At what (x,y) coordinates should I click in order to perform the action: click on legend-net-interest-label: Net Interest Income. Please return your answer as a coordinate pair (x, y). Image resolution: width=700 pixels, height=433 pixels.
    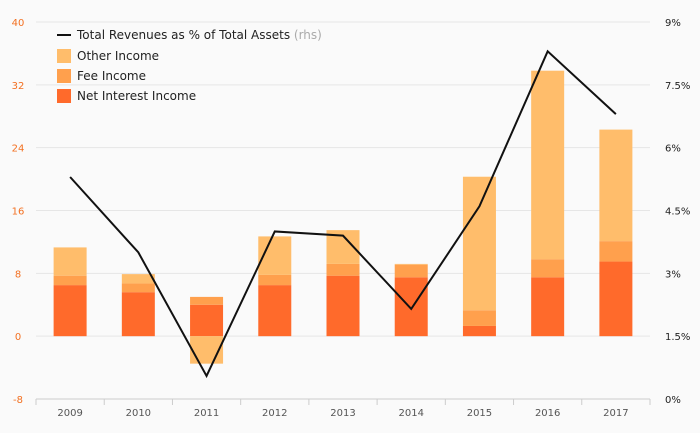
    Looking at the image, I should click on (136, 96).